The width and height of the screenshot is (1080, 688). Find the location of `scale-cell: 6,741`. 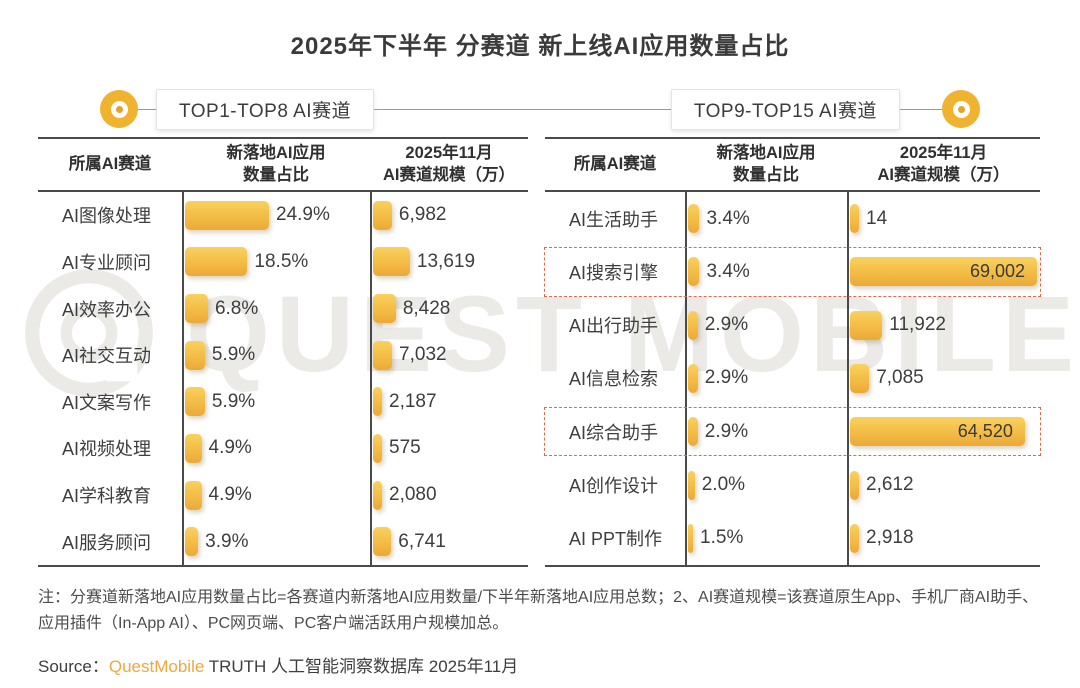

scale-cell: 6,741 is located at coordinates (449, 542).